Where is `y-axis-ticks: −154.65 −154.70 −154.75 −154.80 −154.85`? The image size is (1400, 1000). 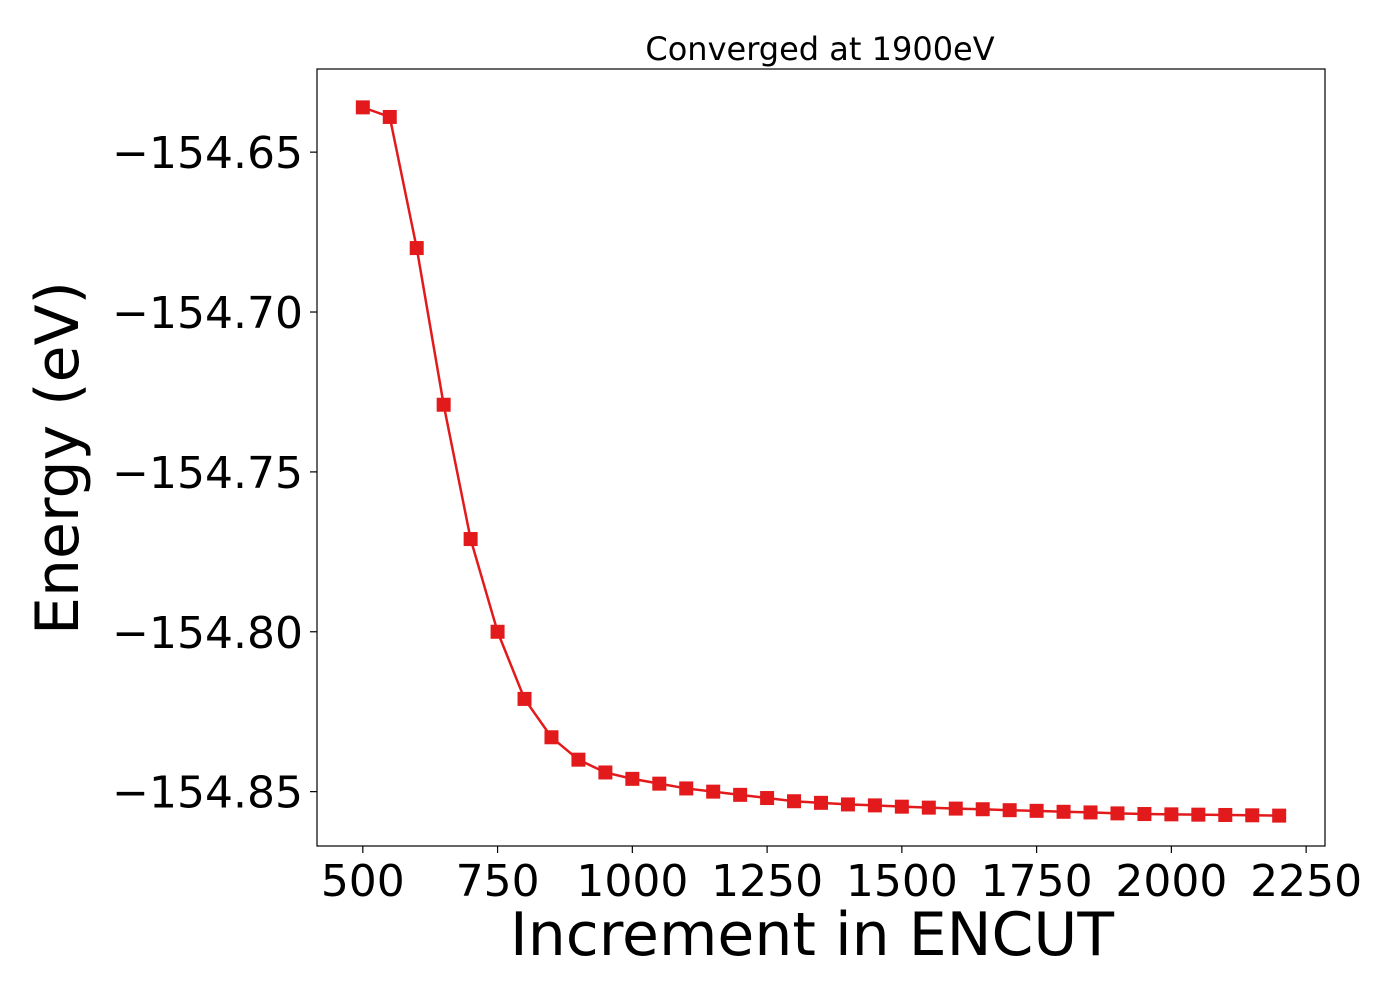
y-axis-ticks: −154.65 −154.70 −154.75 −154.80 −154.85 is located at coordinates (214, 473).